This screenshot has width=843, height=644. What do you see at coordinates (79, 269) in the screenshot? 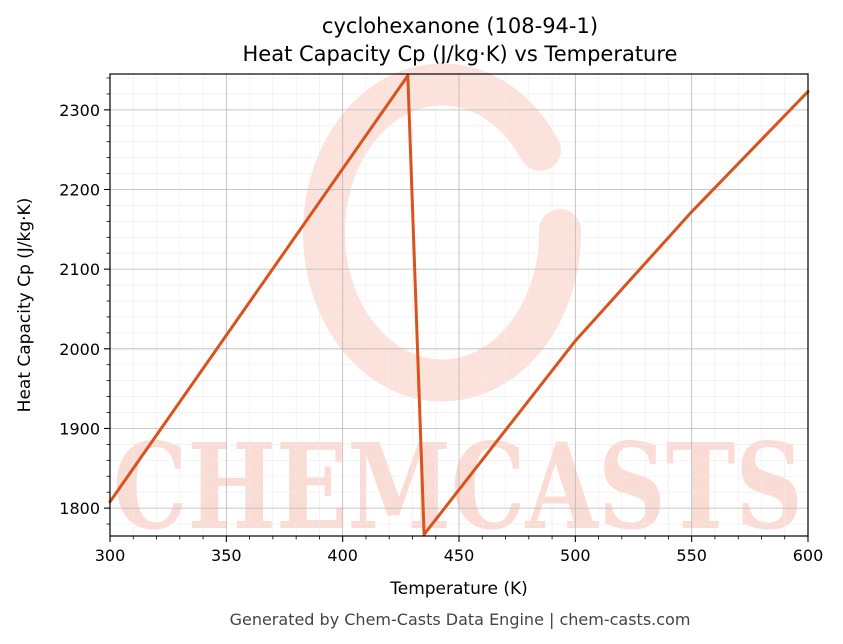
I see `y-tick-label: 2100` at bounding box center [79, 269].